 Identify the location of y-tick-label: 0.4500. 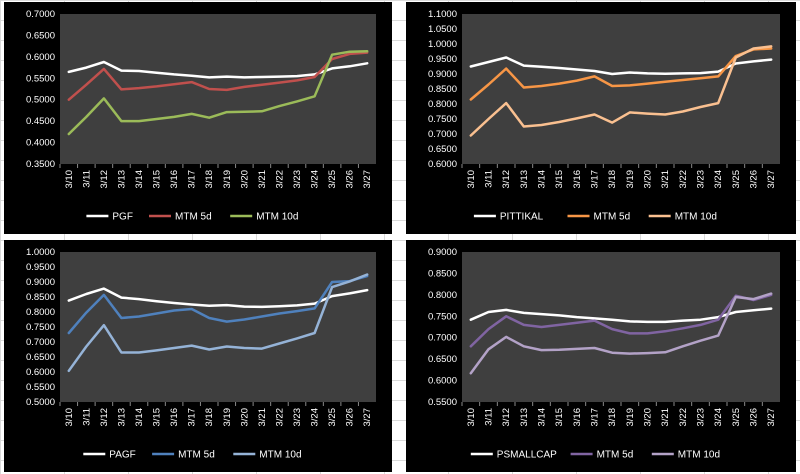
(40, 121).